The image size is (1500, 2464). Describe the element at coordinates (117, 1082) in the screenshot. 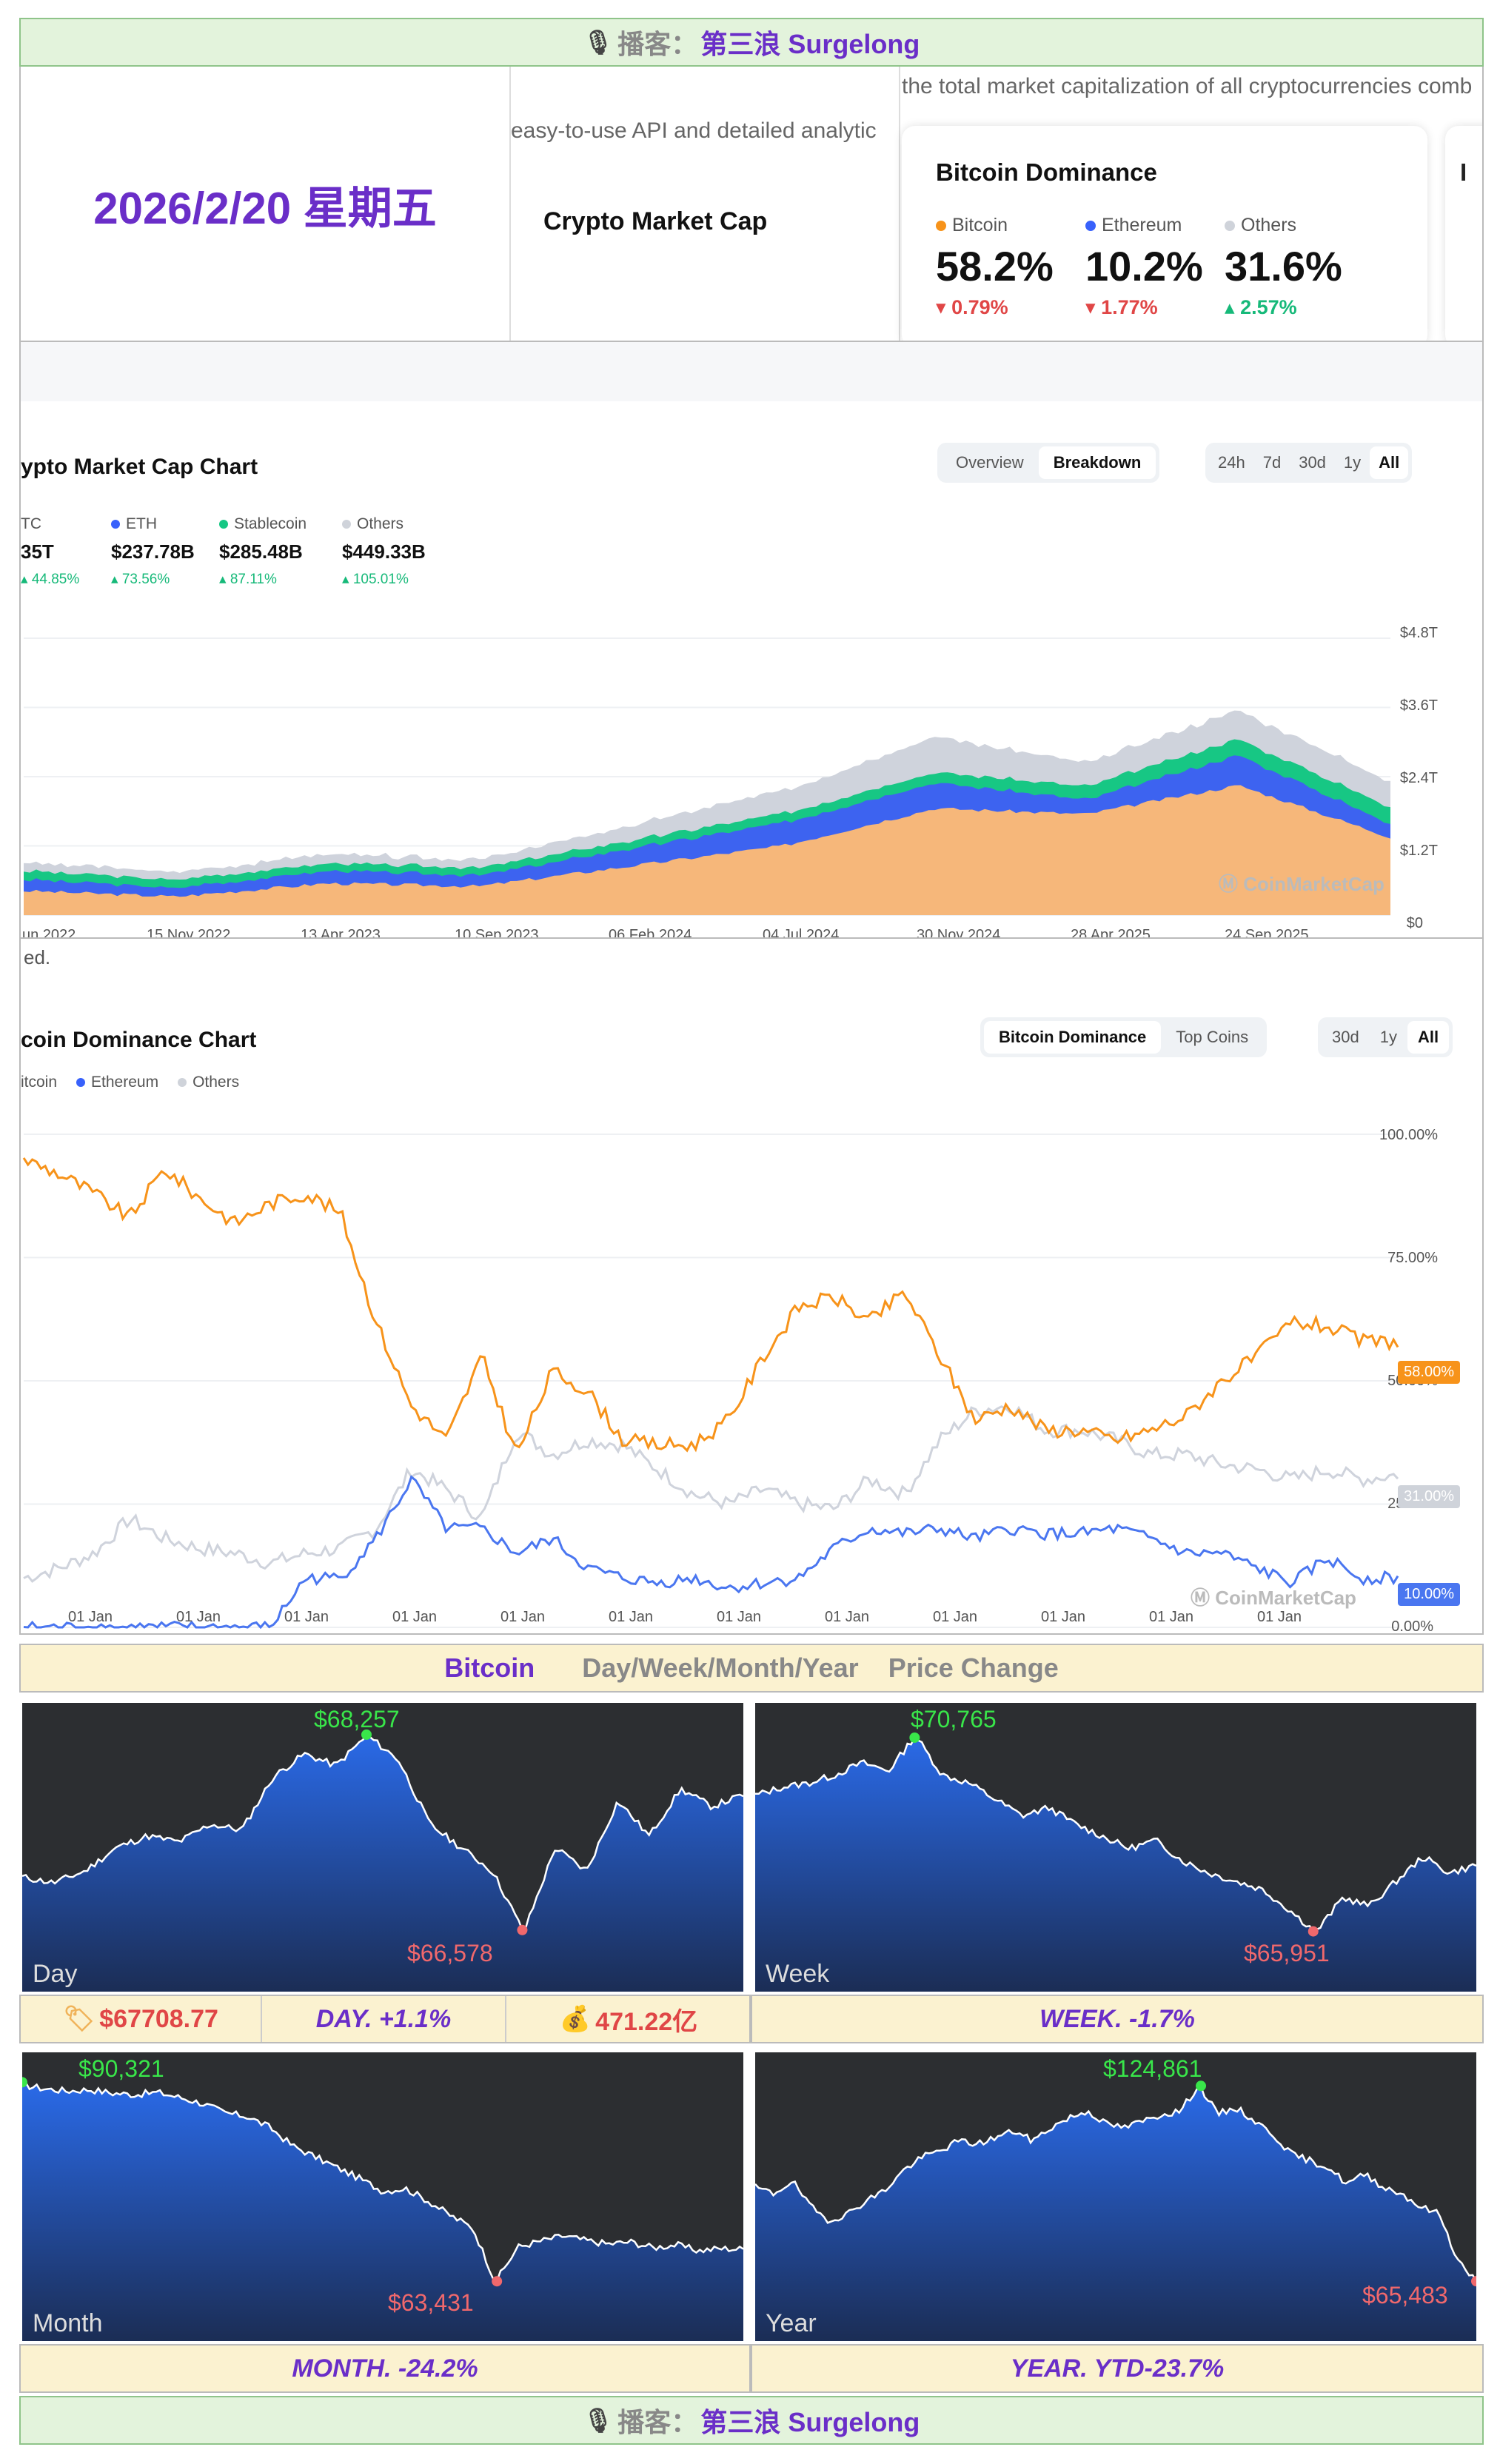

I see `legend-ethereum: Ethereum` at that location.